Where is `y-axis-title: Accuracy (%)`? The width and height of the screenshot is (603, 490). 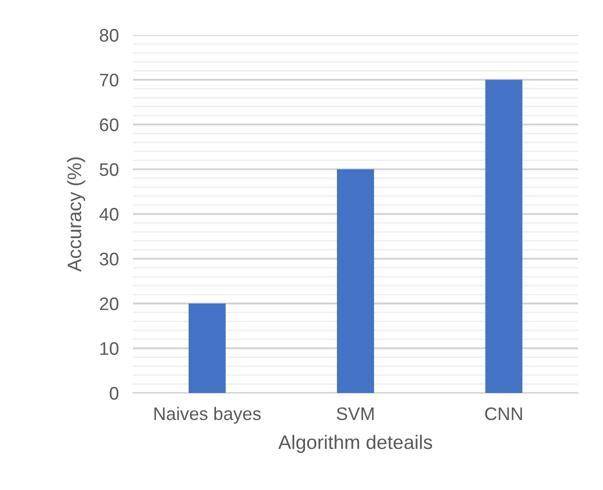 y-axis-title: Accuracy (%) is located at coordinates (76, 214).